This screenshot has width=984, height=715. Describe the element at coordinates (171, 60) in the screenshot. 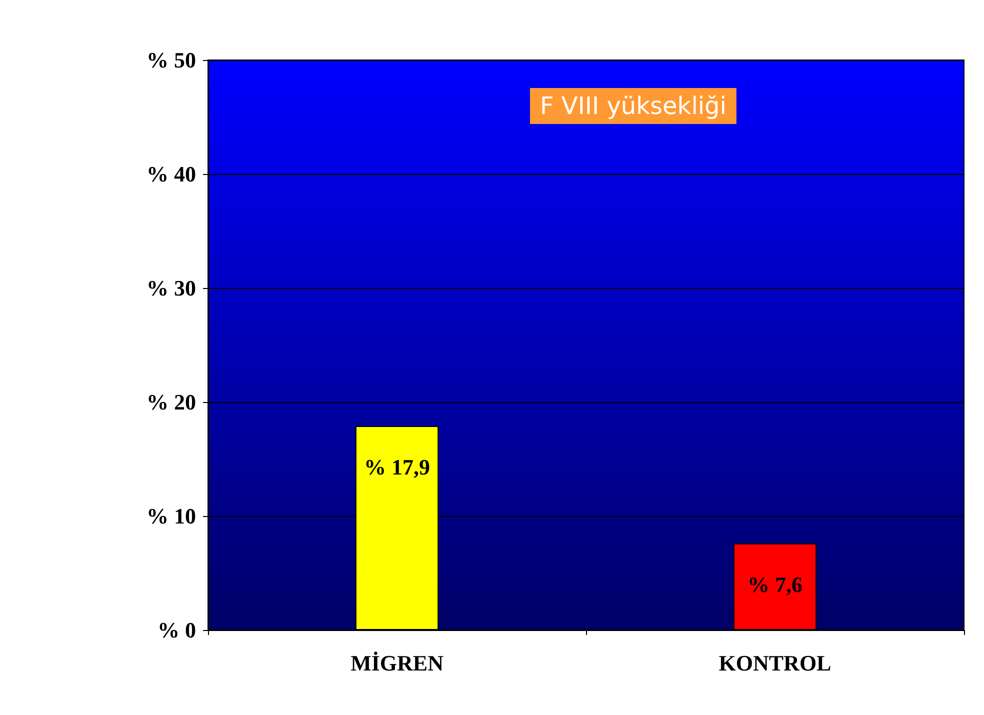

I see `y-tick-label: % 50` at that location.